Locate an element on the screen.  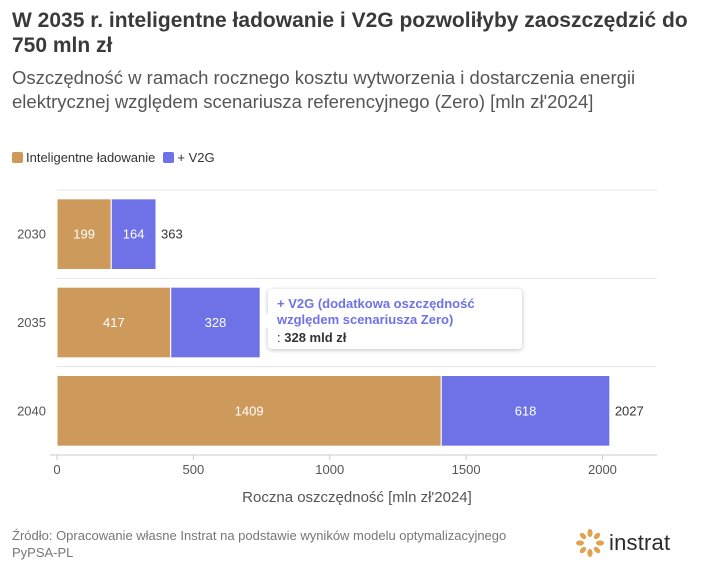
x-axis-label: Roczna oszczędność [mln zł'2024] is located at coordinates (357, 497).